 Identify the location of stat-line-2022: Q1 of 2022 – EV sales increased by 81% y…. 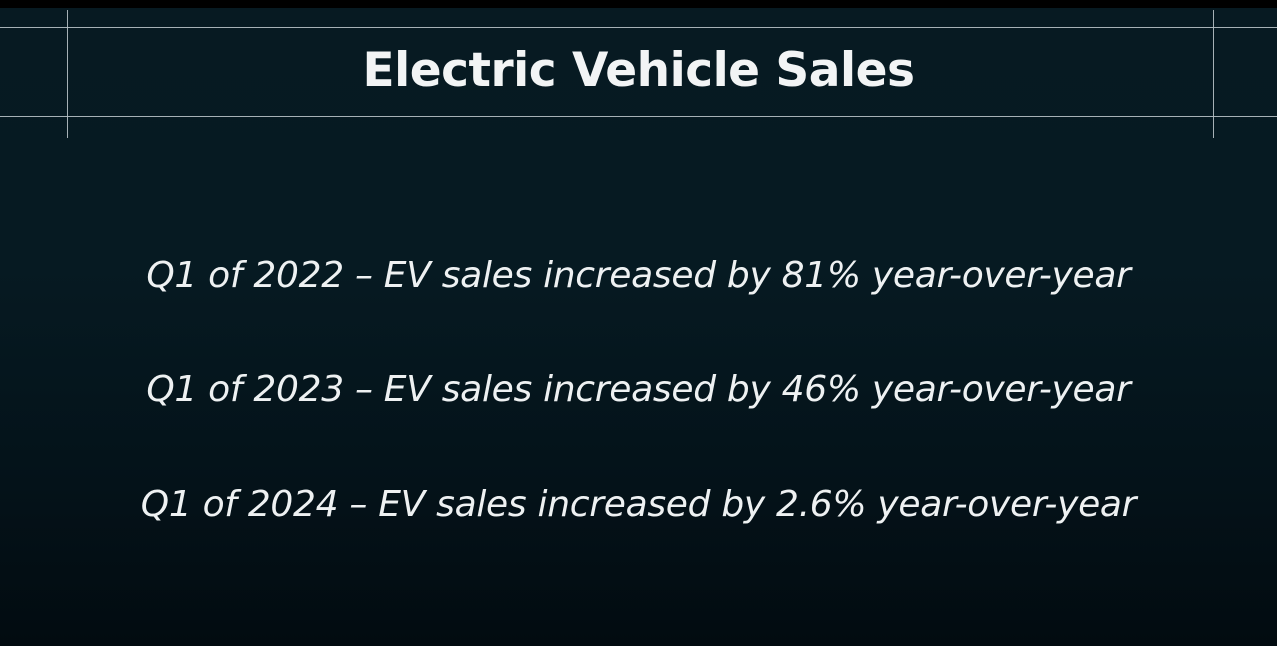
(638, 275).